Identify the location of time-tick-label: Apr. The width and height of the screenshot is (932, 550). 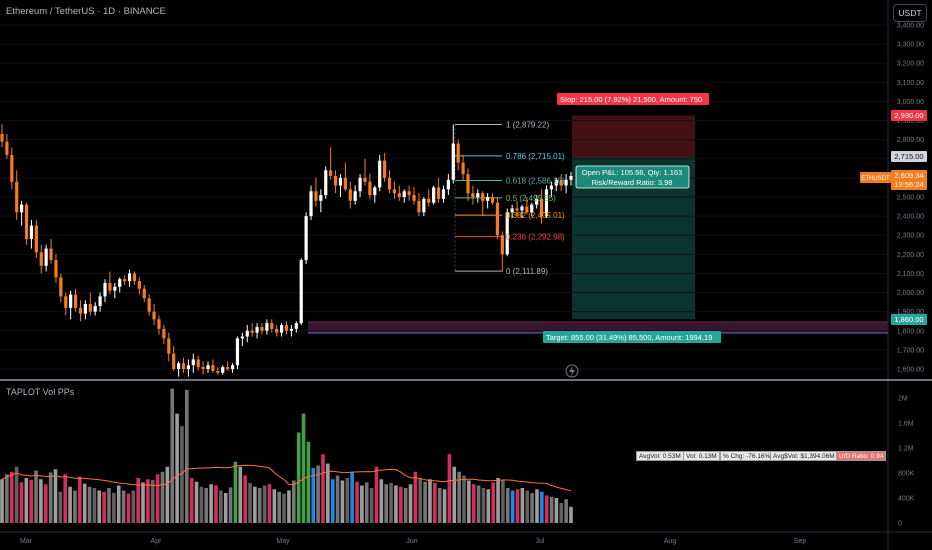
(157, 541).